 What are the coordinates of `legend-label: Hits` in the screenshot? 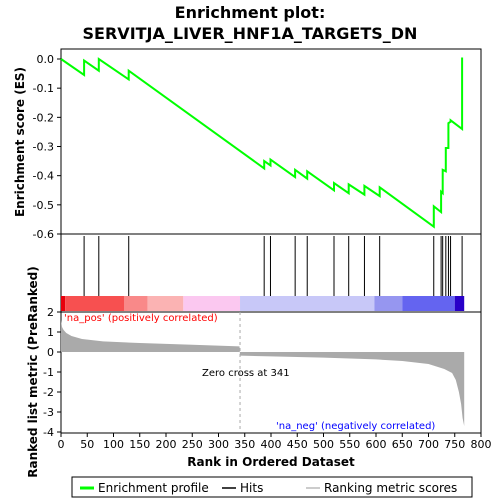 It's located at (251, 488).